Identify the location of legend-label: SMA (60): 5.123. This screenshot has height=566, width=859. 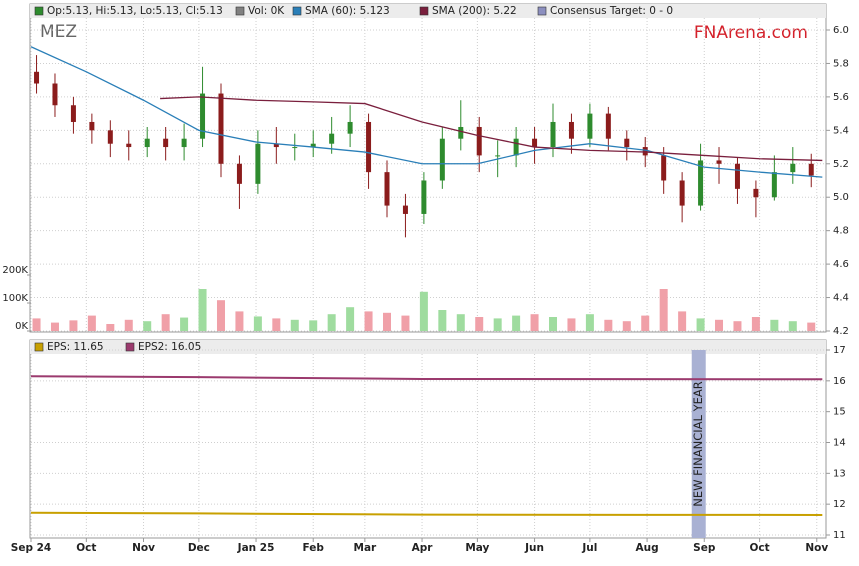
(347, 11).